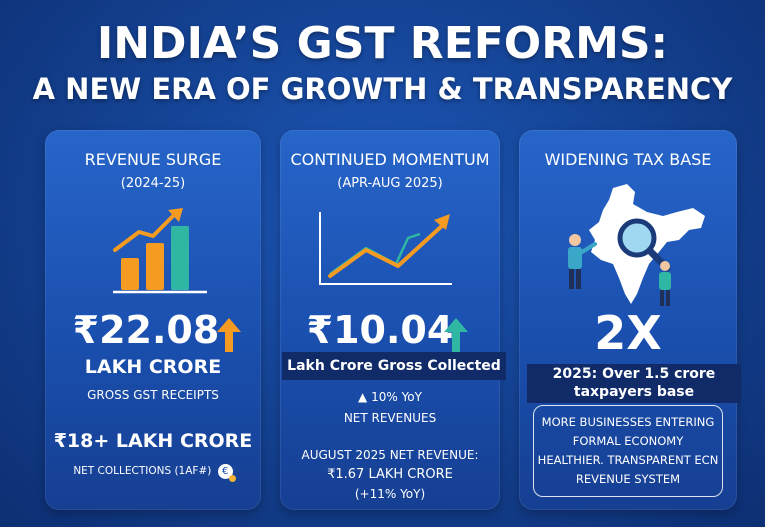 The height and width of the screenshot is (527, 765). What do you see at coordinates (628, 479) in the screenshot?
I see `info-line: REVENUE SYSTEM` at bounding box center [628, 479].